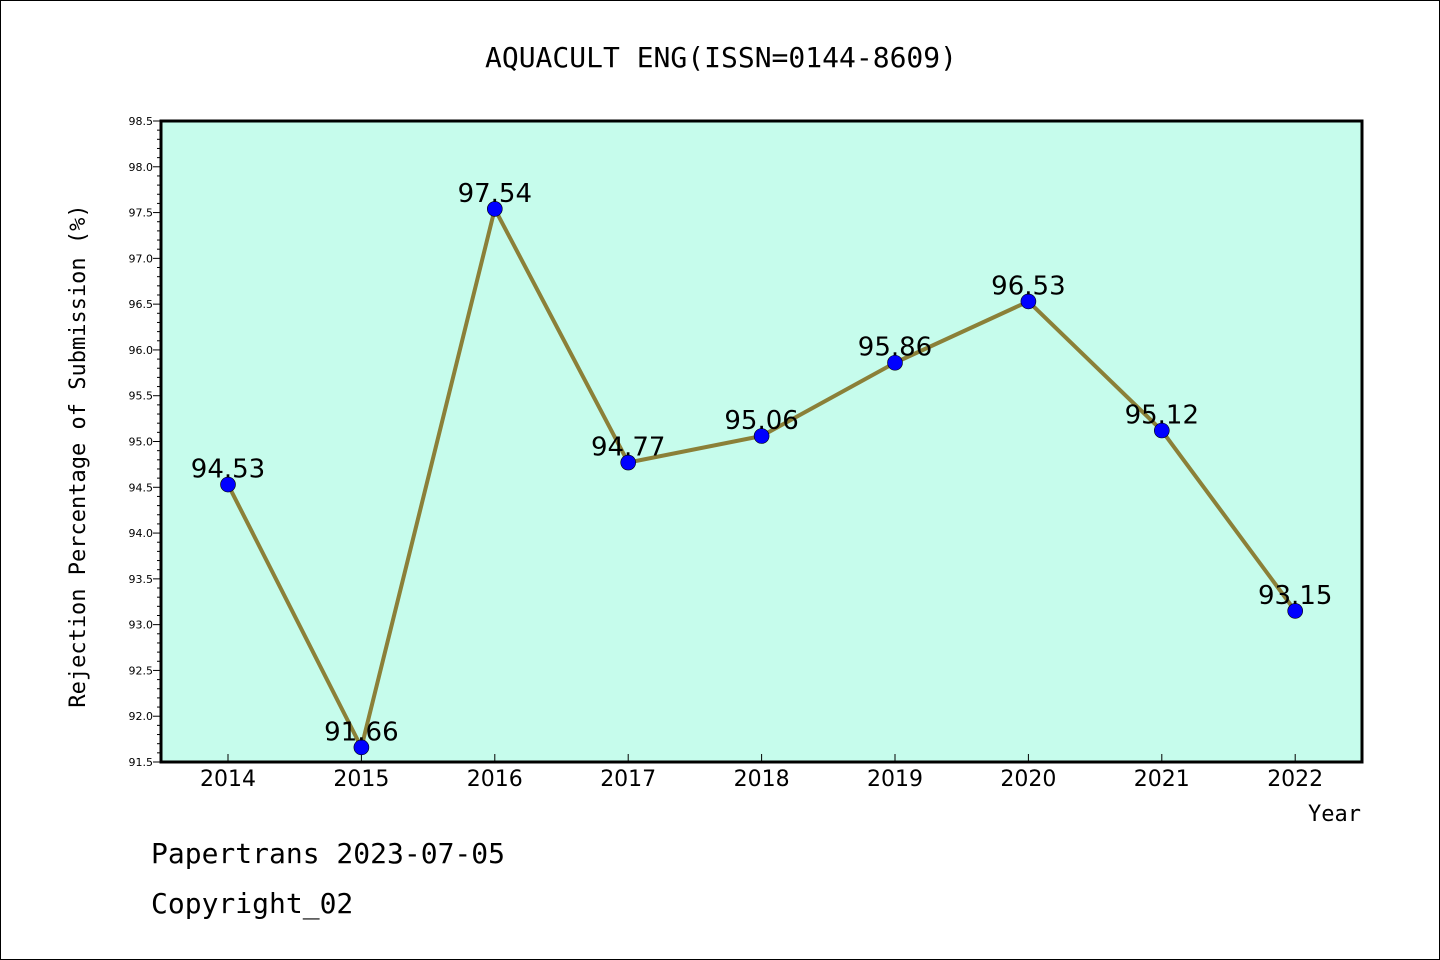  I want to click on x-tick-label: 2020, so click(1028, 779).